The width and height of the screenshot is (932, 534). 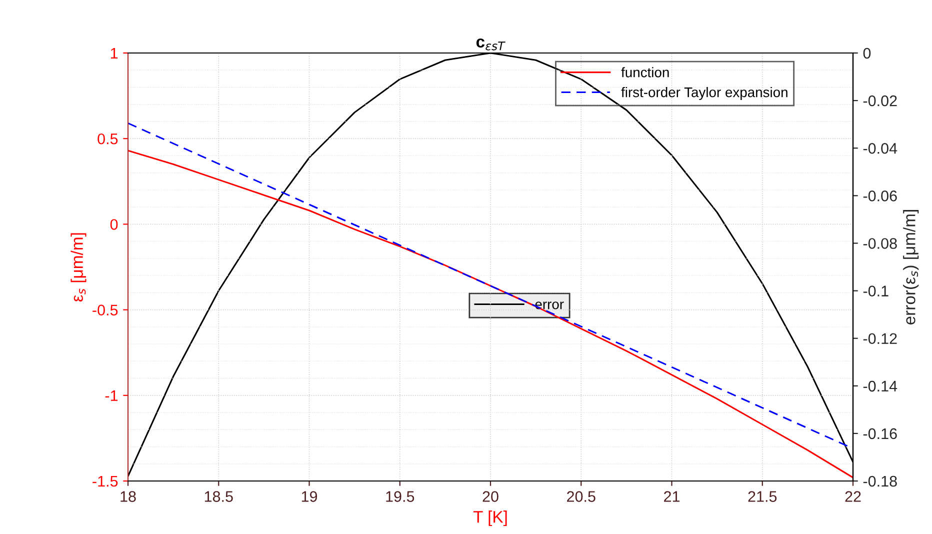 What do you see at coordinates (880, 196) in the screenshot?
I see `y2-tick-label: -0.06` at bounding box center [880, 196].